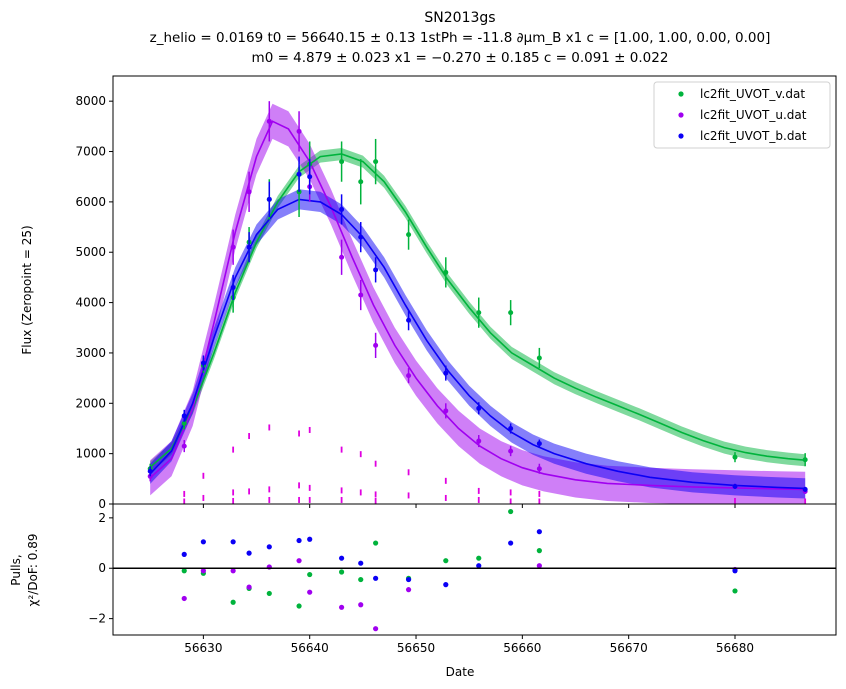  I want to click on y-tick-label: 0, so click(102, 504).